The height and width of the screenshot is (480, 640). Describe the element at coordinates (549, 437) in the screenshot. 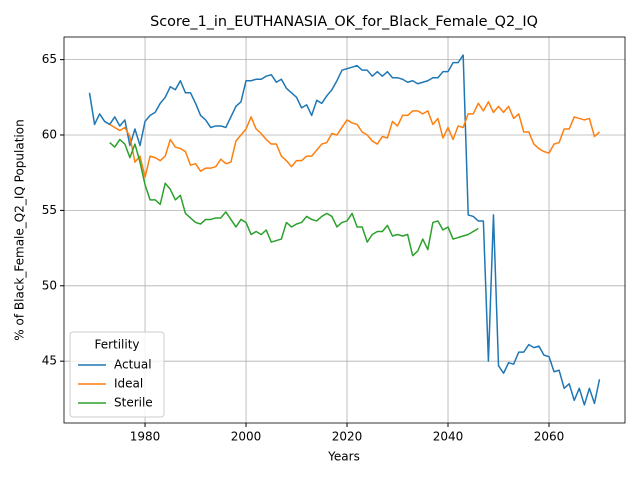

I see `x-tick-label: 2060` at that location.